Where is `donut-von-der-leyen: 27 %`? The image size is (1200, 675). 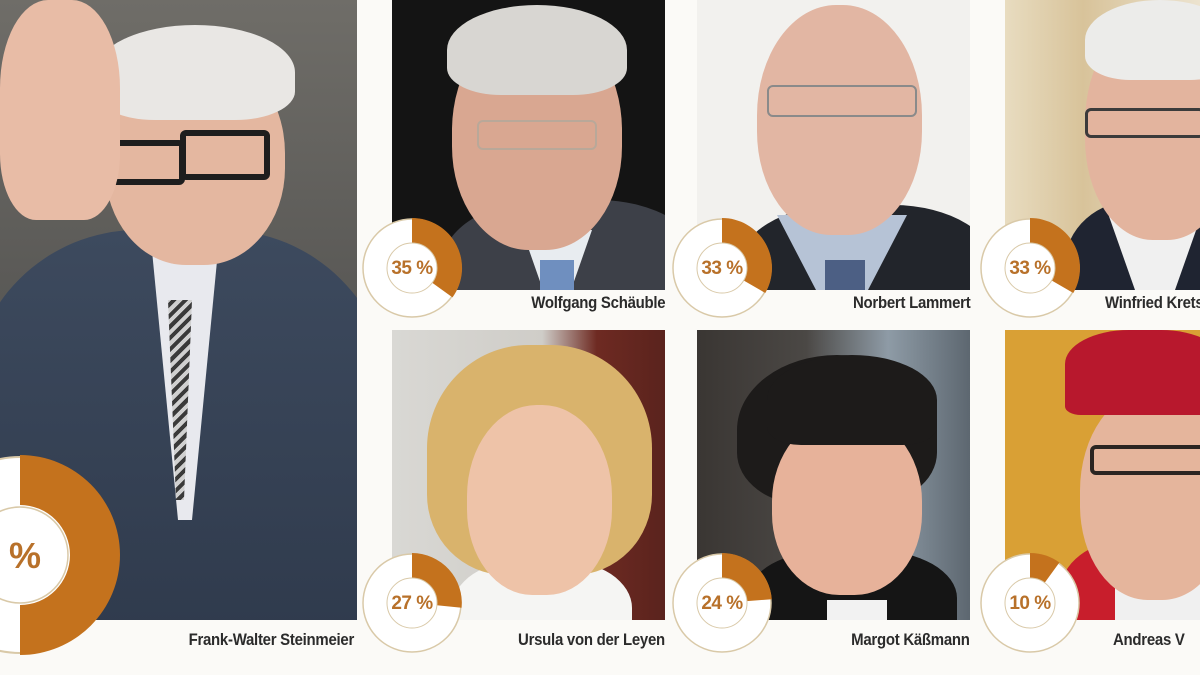
donut-von-der-leyen: 27 % is located at coordinates (412, 603).